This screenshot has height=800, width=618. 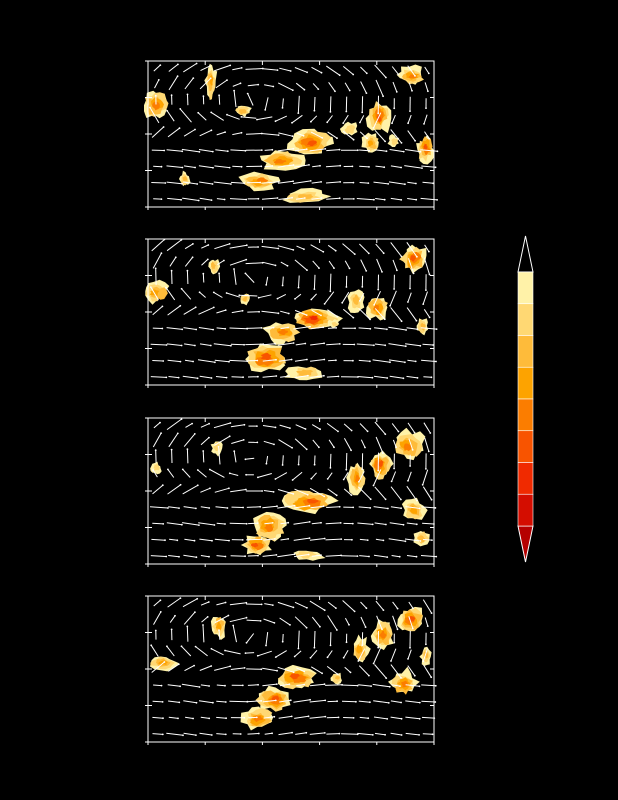 I want to click on colorbar-segment, so click(x=525, y=446).